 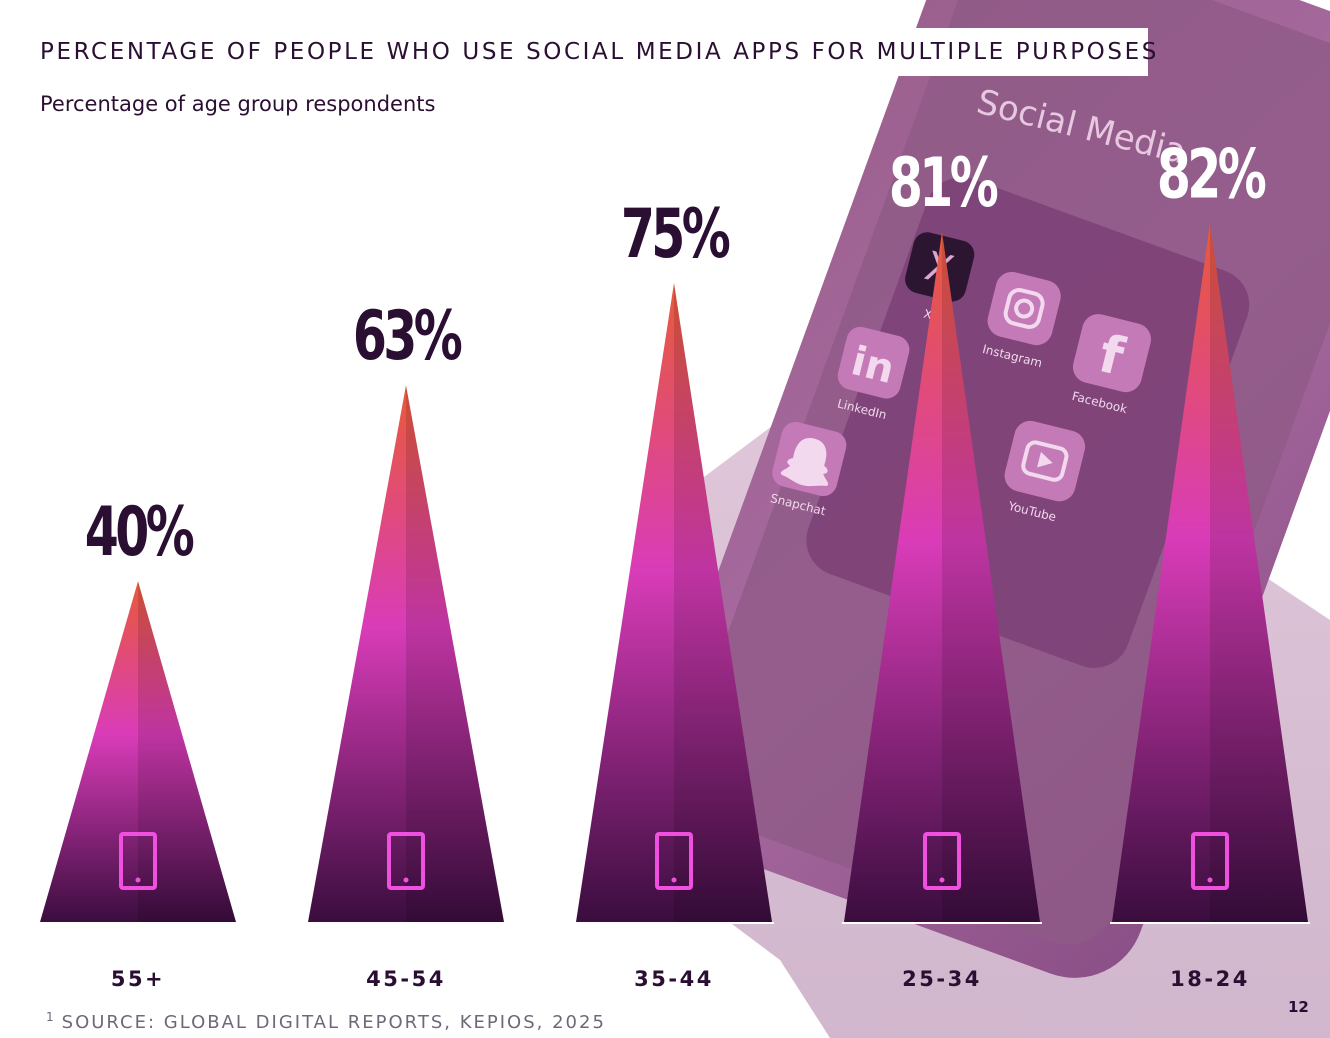 I want to click on category-label-45-54: 45-54, so click(x=406, y=979).